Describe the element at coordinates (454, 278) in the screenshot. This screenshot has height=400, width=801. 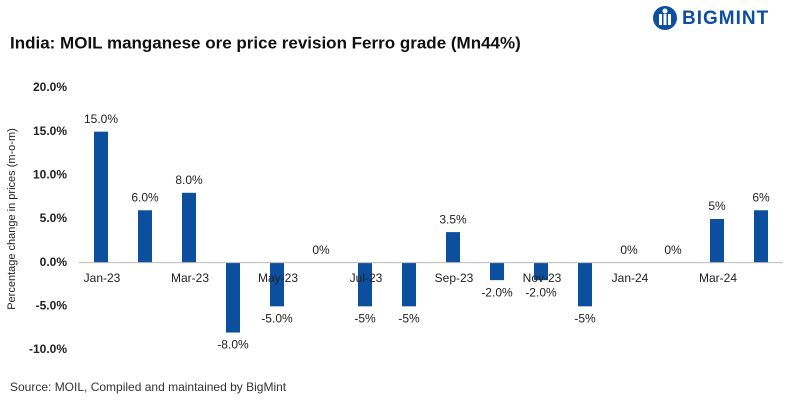
I see `x-tick-label: Sep-23` at that location.